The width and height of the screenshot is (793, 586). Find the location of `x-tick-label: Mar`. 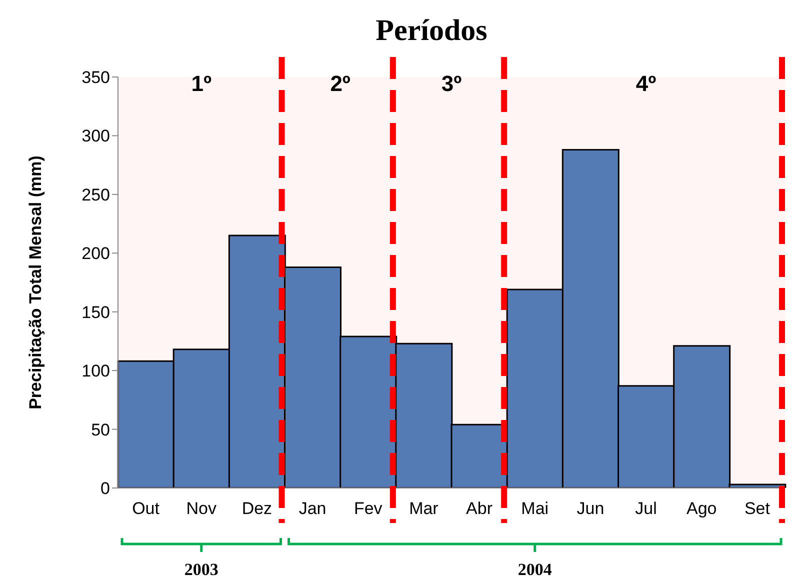

x-tick-label: Mar is located at coordinates (424, 508).